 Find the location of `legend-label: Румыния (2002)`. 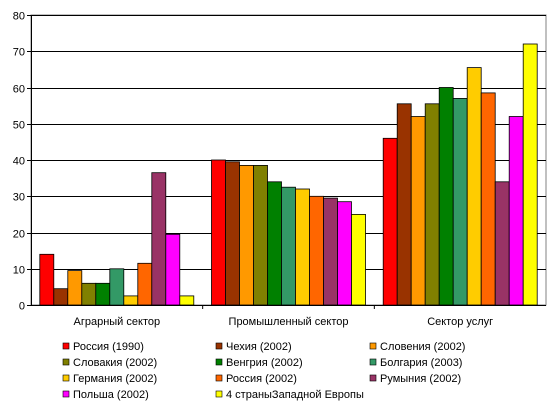

legend-label: Румыния (2002) is located at coordinates (420, 379).